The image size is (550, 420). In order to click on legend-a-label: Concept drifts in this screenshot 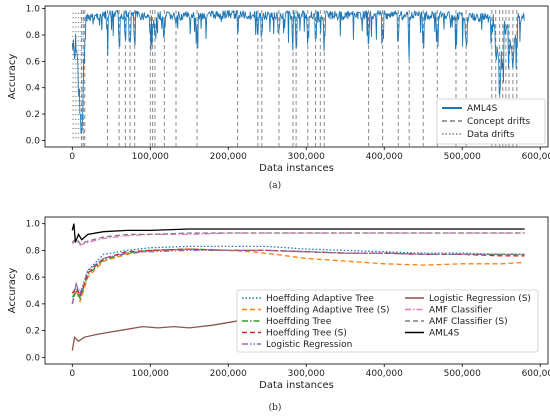, I will do `click(499, 122)`.